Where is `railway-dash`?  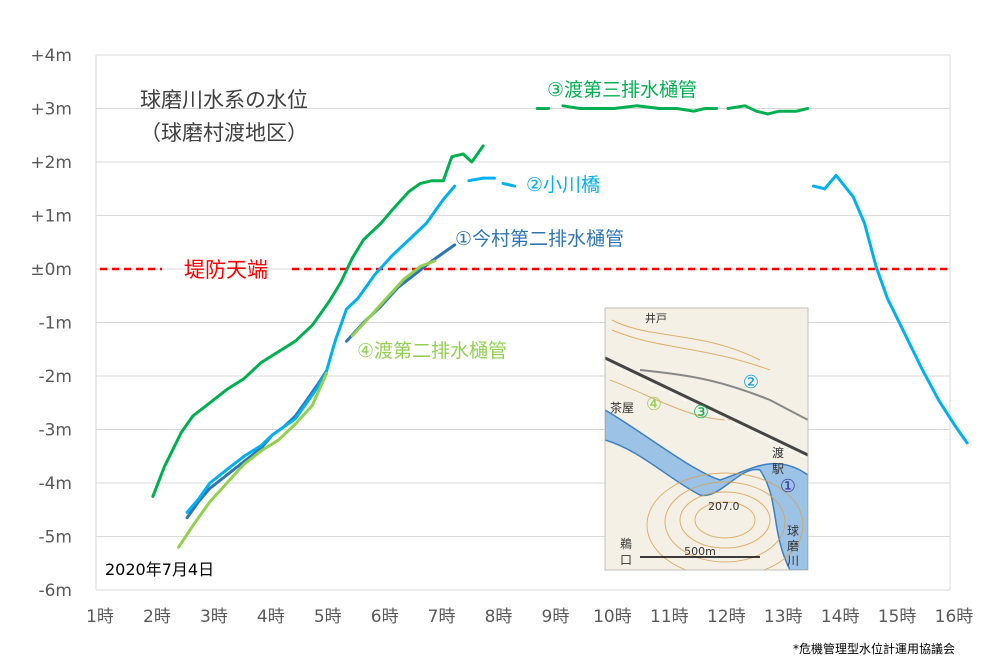
railway-dash is located at coordinates (706, 410).